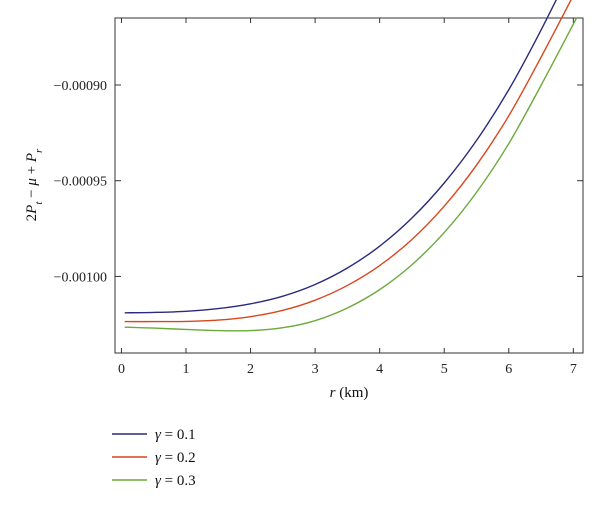 This screenshot has height=510, width=600. Describe the element at coordinates (315, 369) in the screenshot. I see `x-tick-label: 3` at that location.